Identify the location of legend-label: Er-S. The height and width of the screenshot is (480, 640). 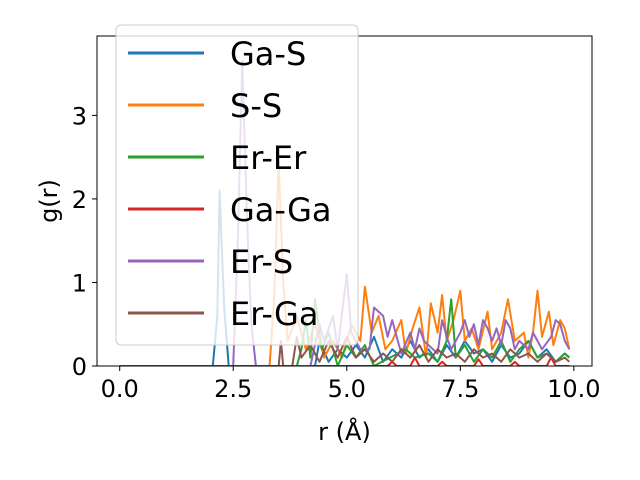
(261, 262).